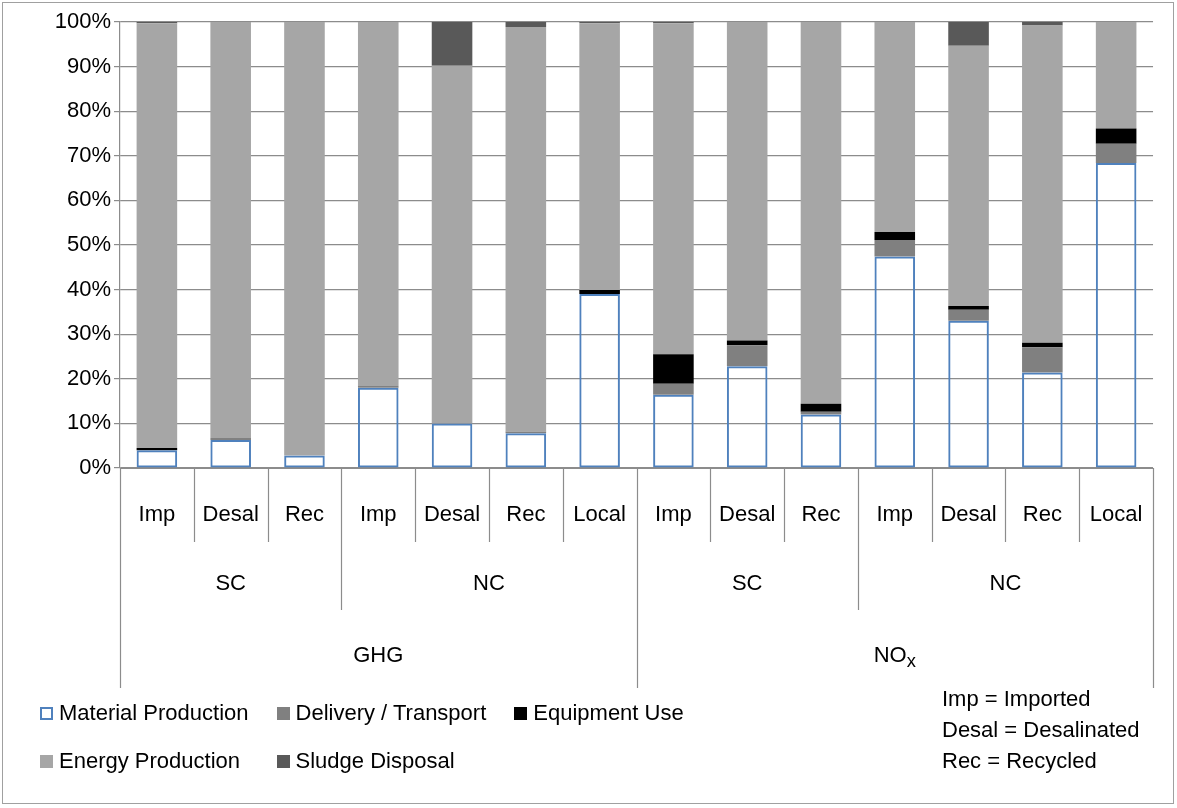  I want to click on legend-label: Material Production, so click(154, 713).